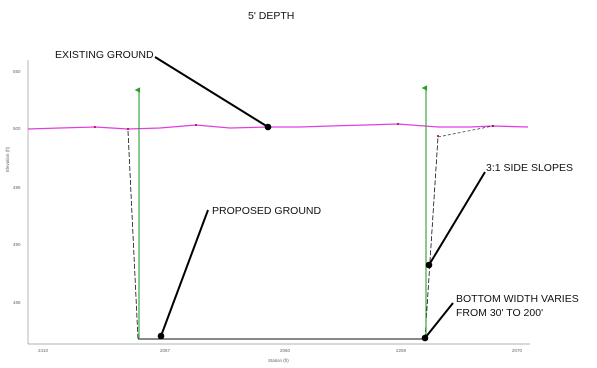  Describe the element at coordinates (517, 299) in the screenshot. I see `bottom-width-label-line1: BOTTOM WIDTH VARIES` at that location.